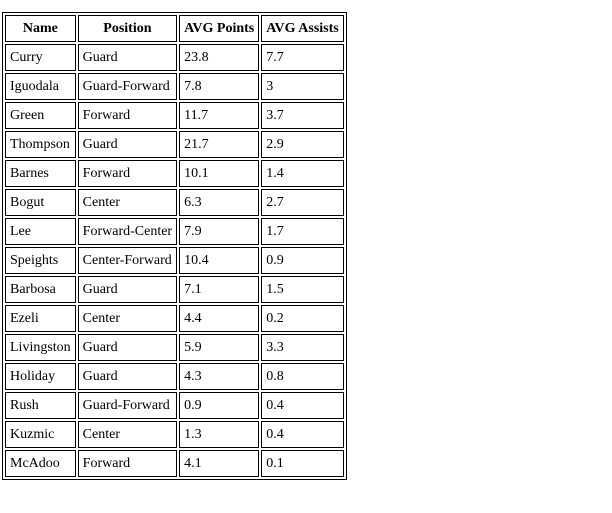 This screenshot has width=612, height=513. Describe the element at coordinates (40, 260) in the screenshot. I see `cell-name: Speights` at that location.